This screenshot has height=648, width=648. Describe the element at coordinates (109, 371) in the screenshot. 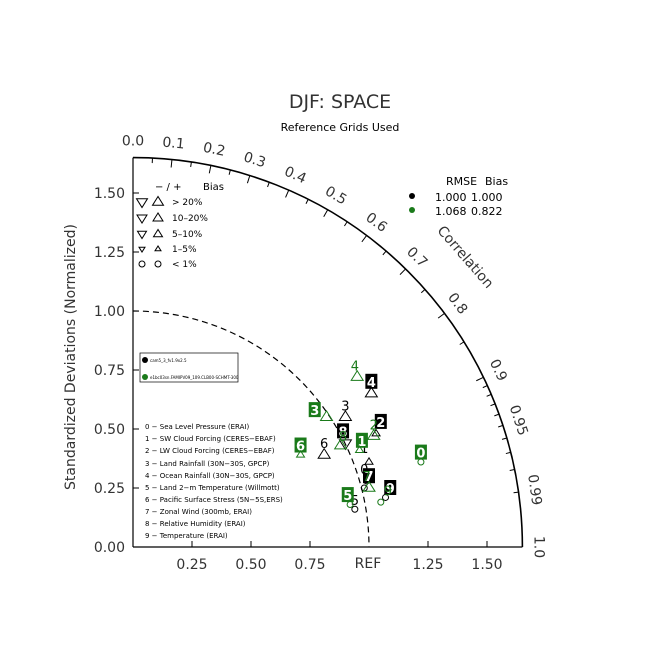

I see `y-tick-label: 0.75` at that location.